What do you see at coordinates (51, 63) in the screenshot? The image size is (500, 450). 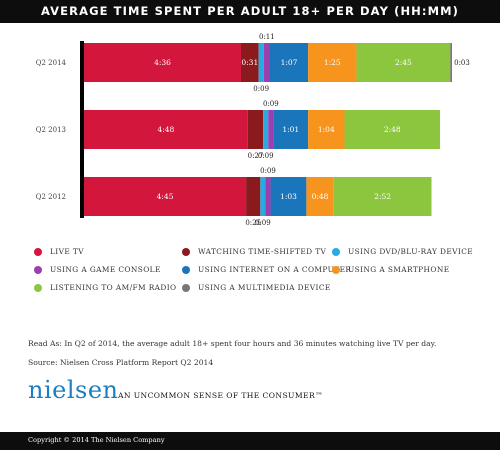 I see `category-label-q2-2014: Q2 2014` at bounding box center [51, 63].